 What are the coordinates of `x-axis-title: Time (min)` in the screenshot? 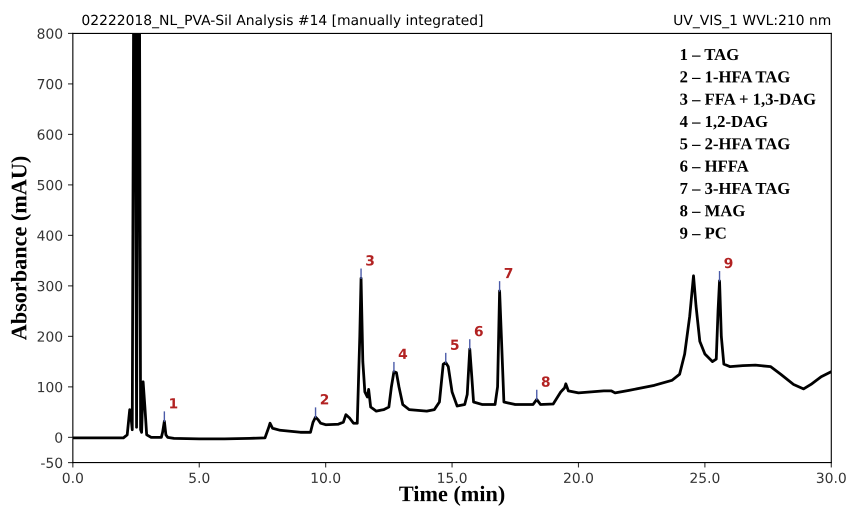 It's located at (451, 496).